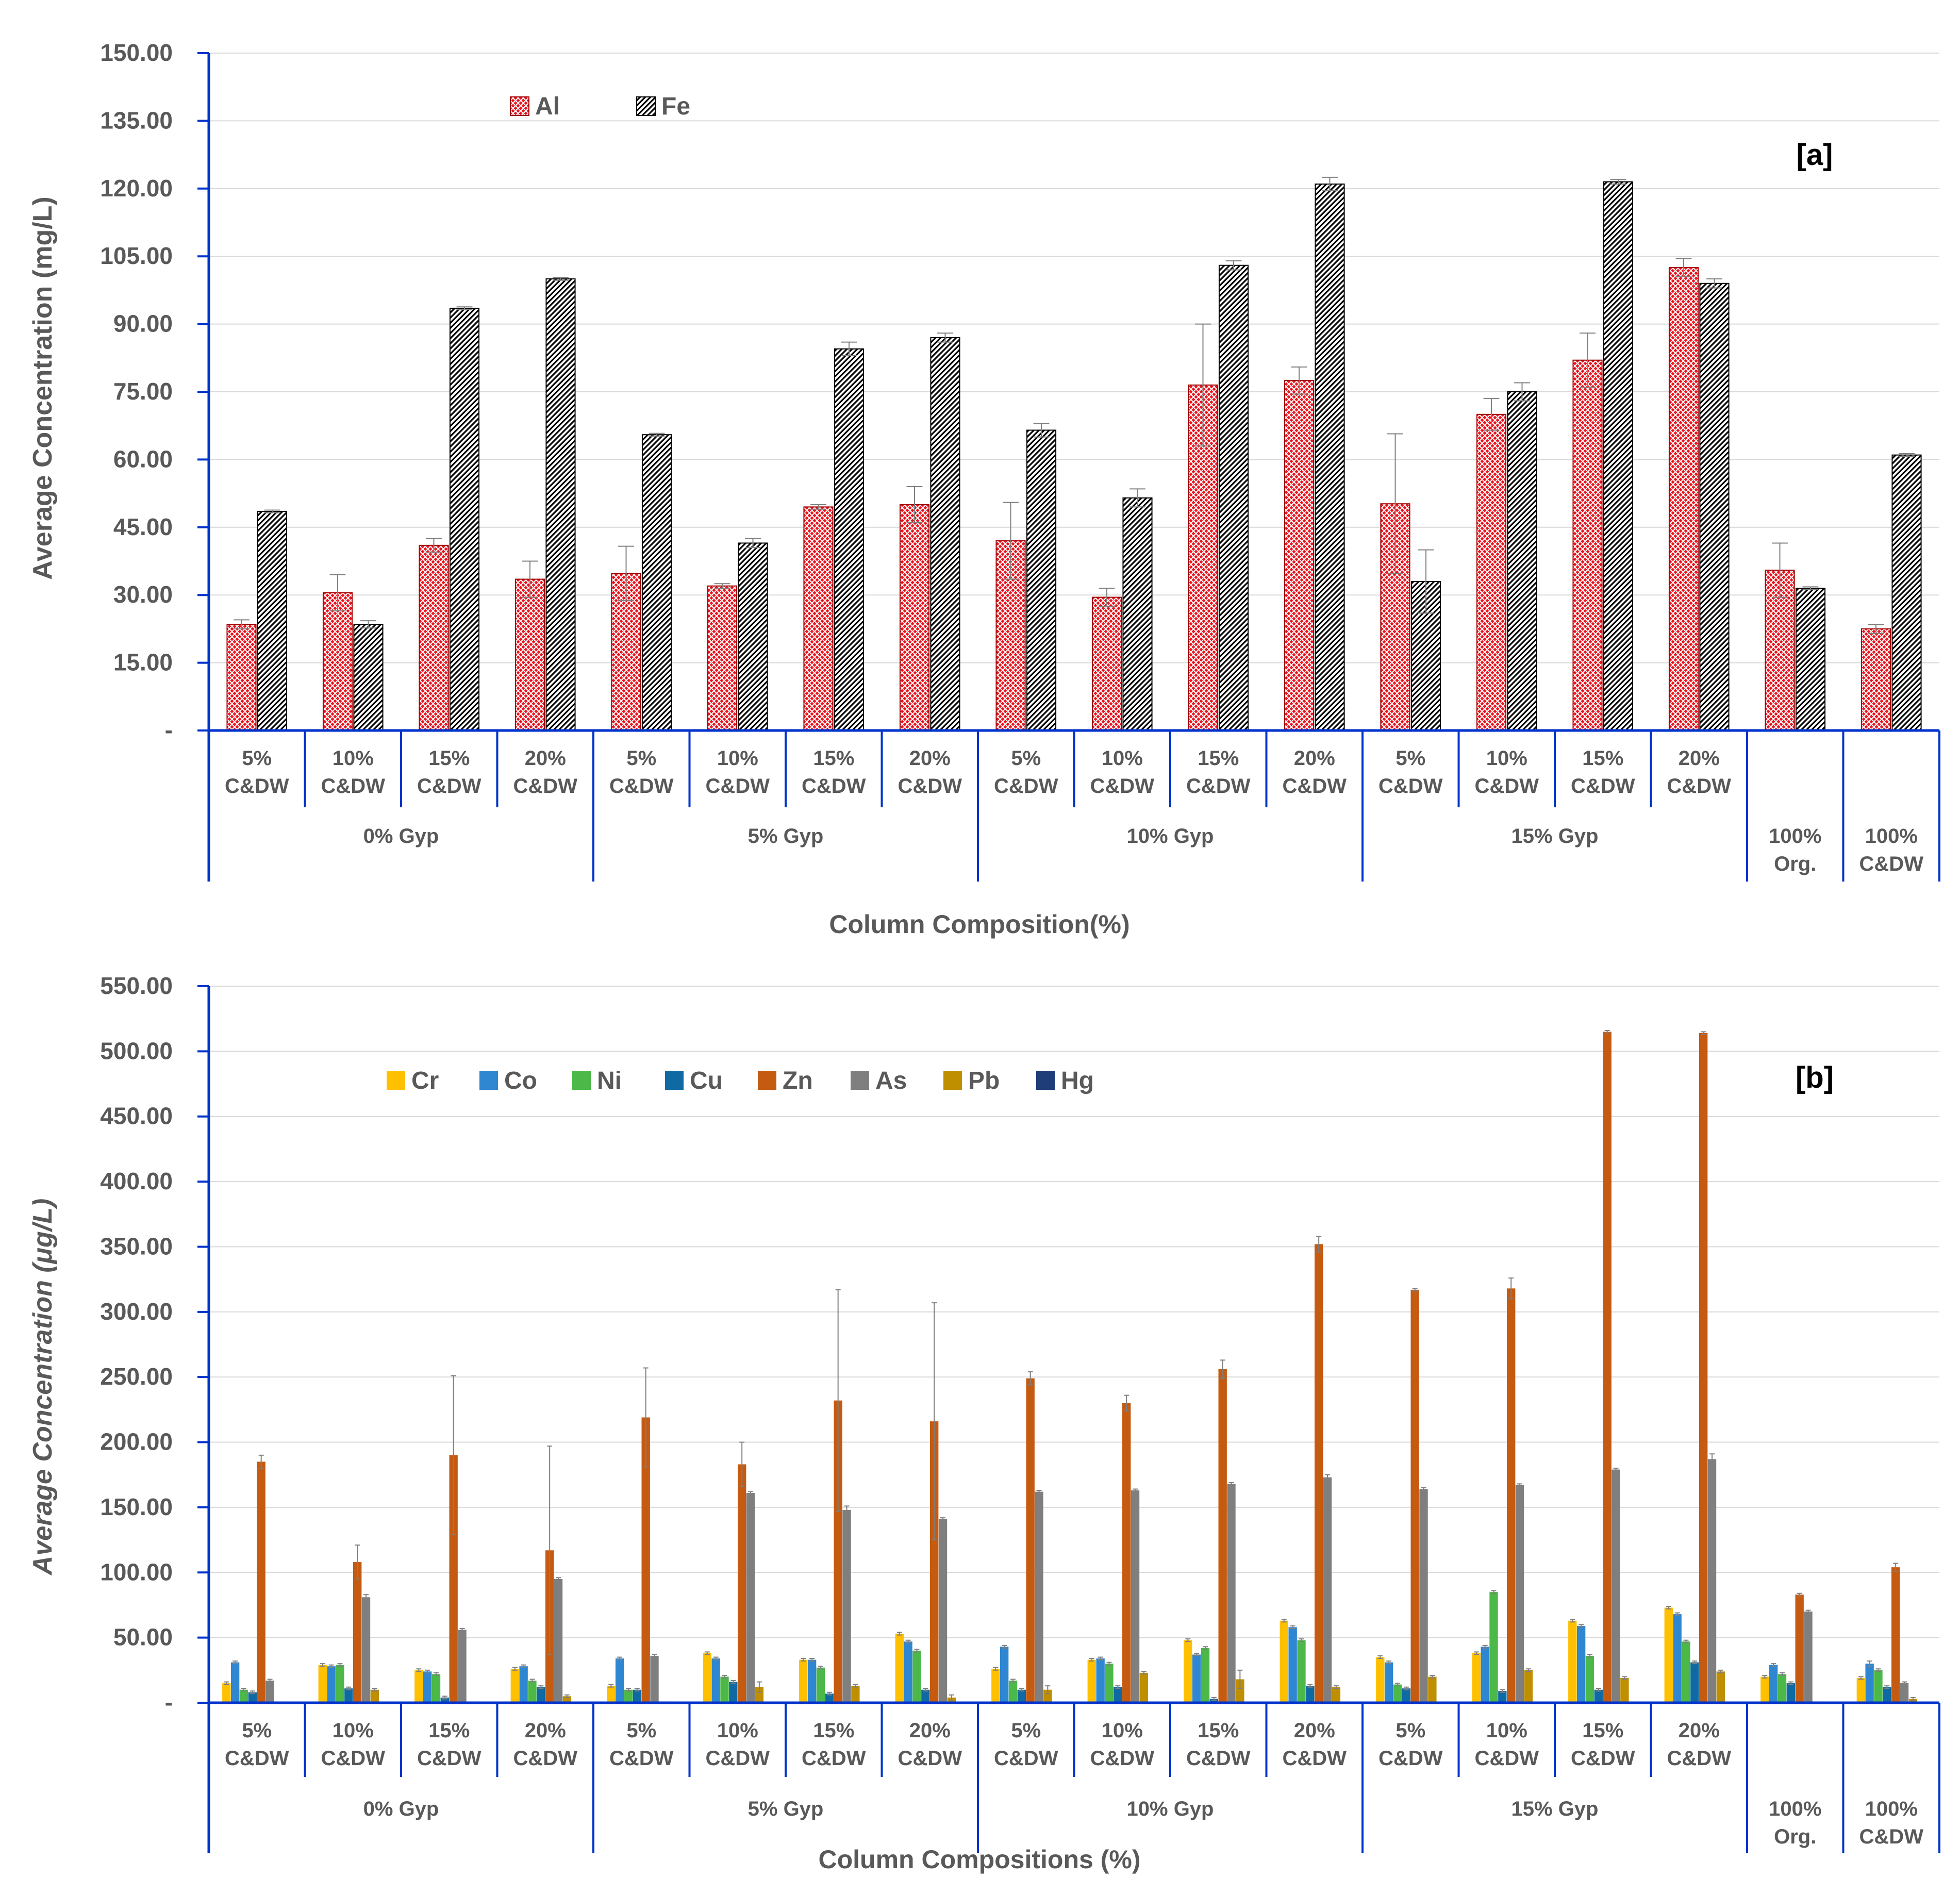  Describe the element at coordinates (1795, 850) in the screenshot. I see `group-label: 100% Org.` at that location.